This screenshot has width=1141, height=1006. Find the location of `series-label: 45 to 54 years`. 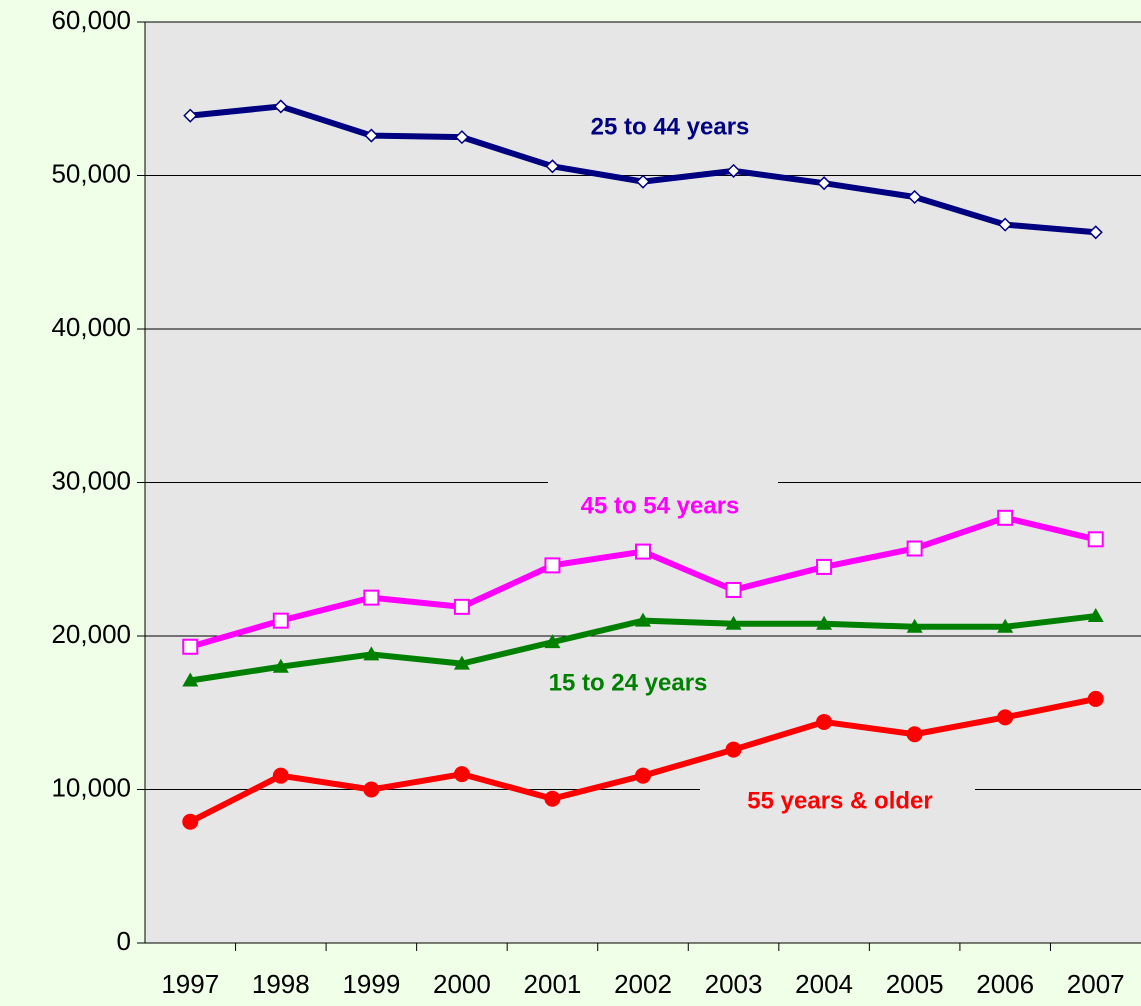

series-label: 45 to 54 years is located at coordinates (660, 505).